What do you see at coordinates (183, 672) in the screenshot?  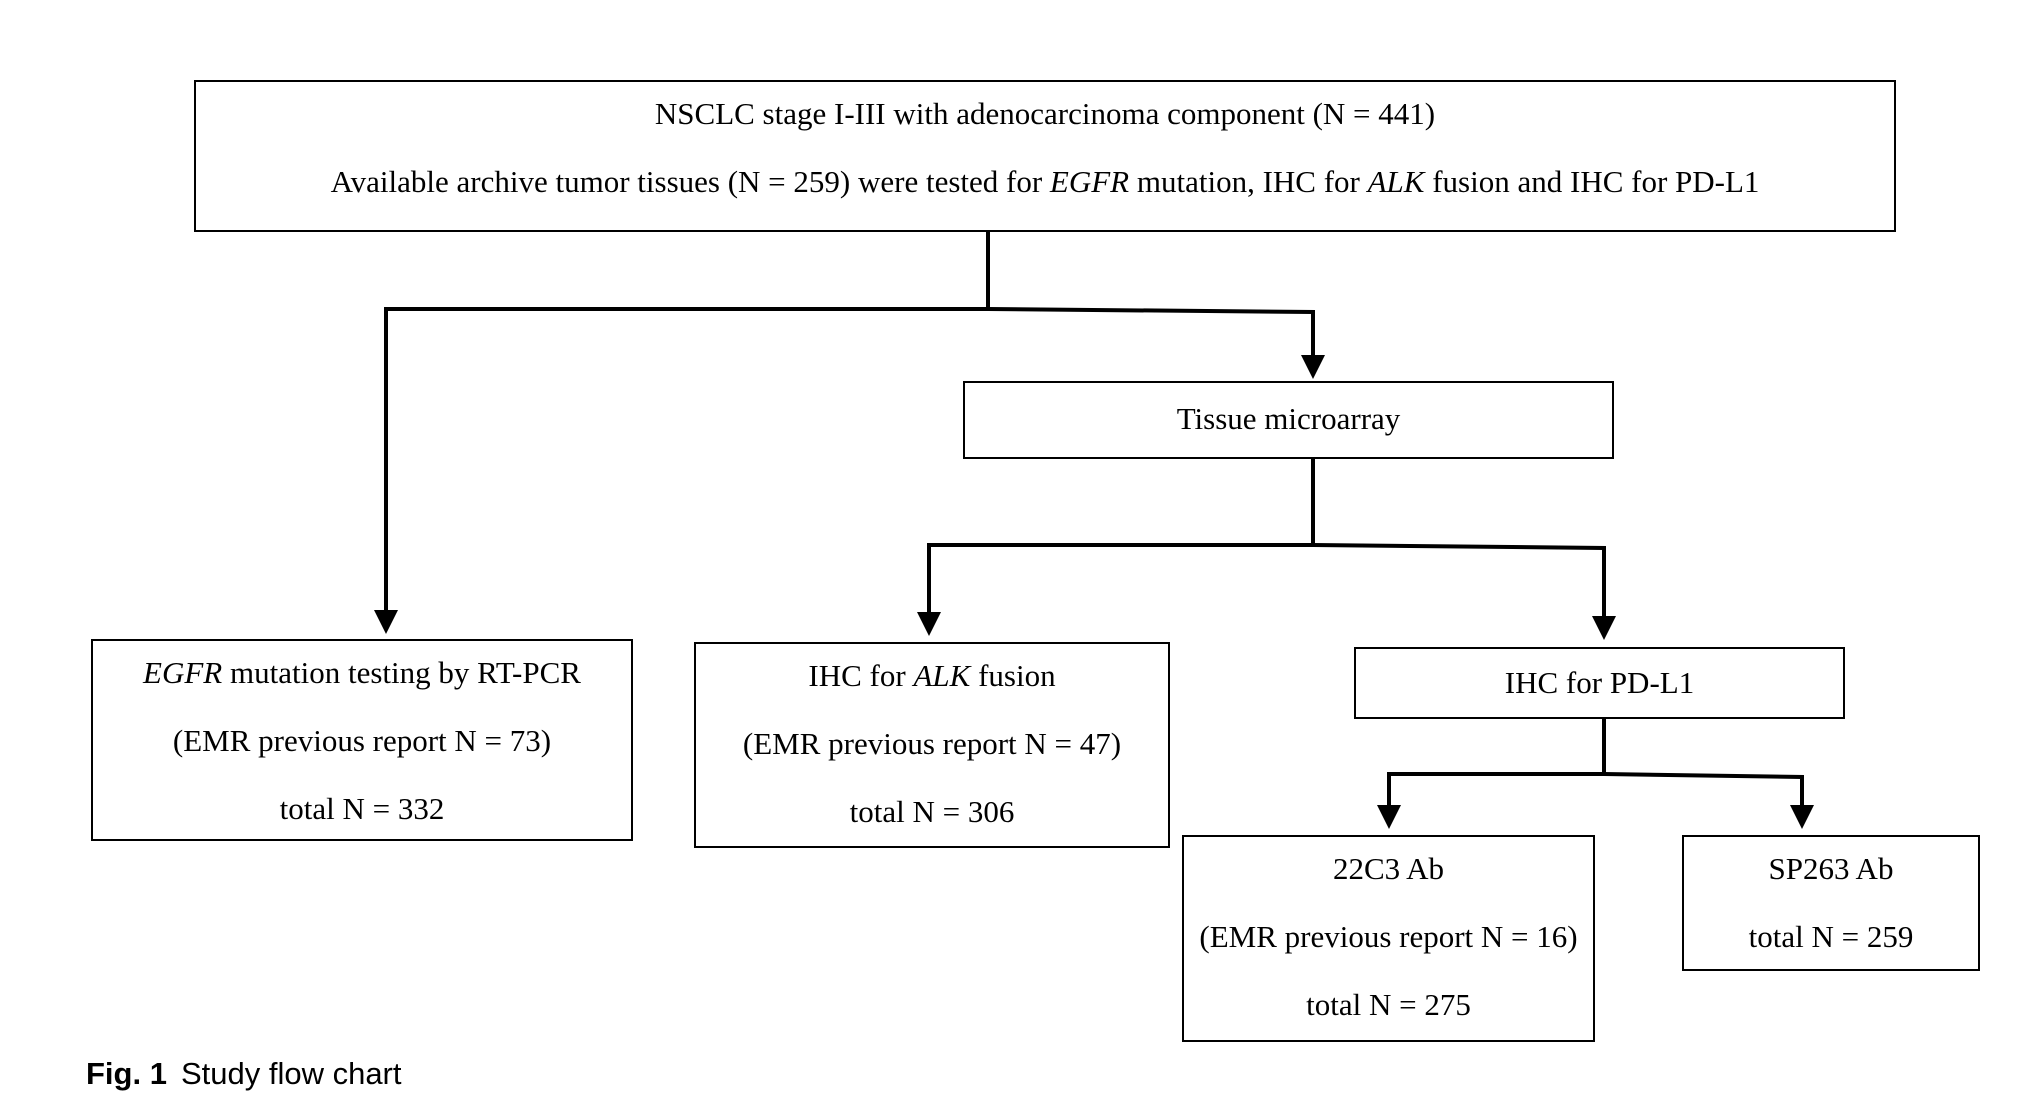 I see `egfr-gene: EGFR` at bounding box center [183, 672].